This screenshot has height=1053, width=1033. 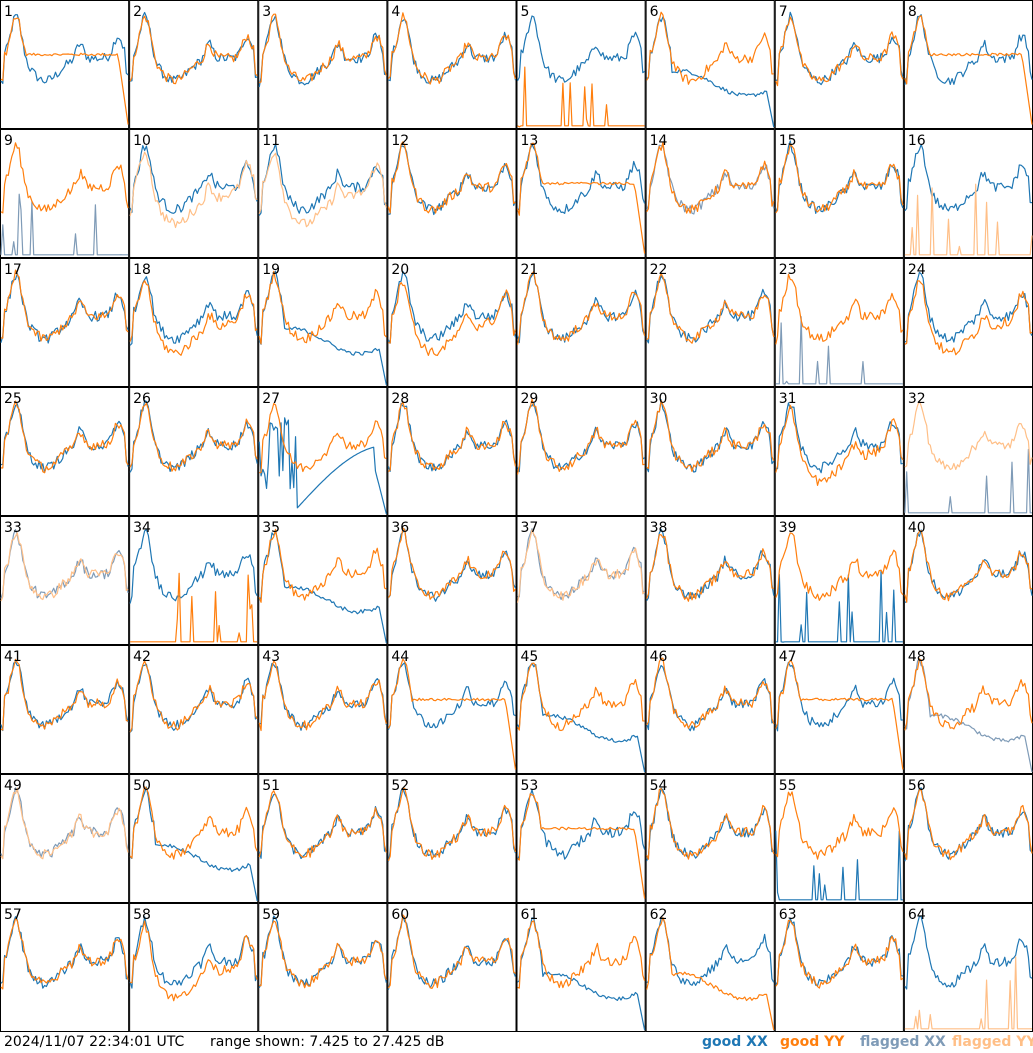 I want to click on panel-49: 49, so click(x=65, y=838).